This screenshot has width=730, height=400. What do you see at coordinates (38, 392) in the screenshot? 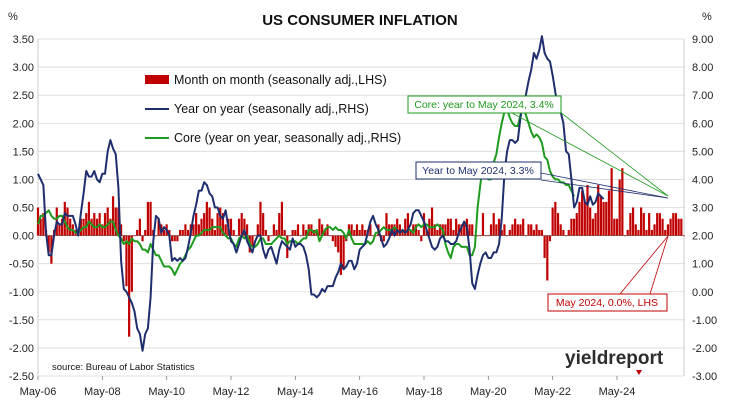
I see `x-tick-label: May-06` at bounding box center [38, 392].